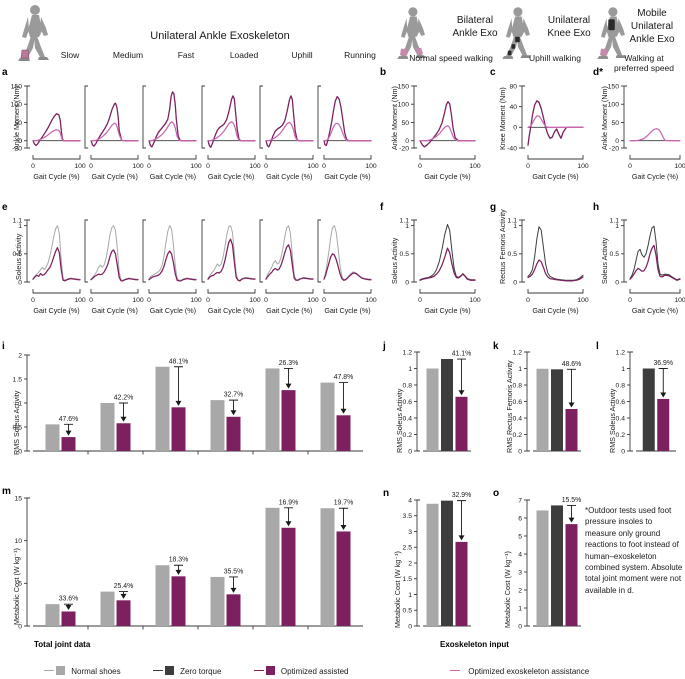 The image size is (685, 679). Describe the element at coordinates (455, 670) in the screenshot. I see `legend-line-exo-assistance` at that location.